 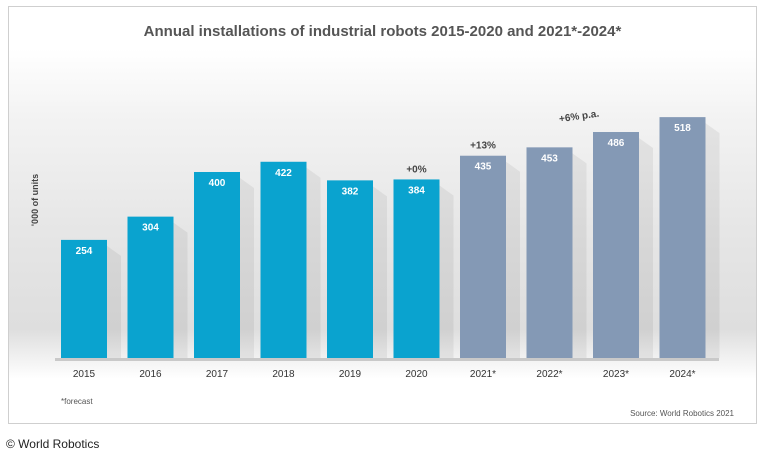 What do you see at coordinates (416, 190) in the screenshot?
I see `bar-value-label: 384` at bounding box center [416, 190].